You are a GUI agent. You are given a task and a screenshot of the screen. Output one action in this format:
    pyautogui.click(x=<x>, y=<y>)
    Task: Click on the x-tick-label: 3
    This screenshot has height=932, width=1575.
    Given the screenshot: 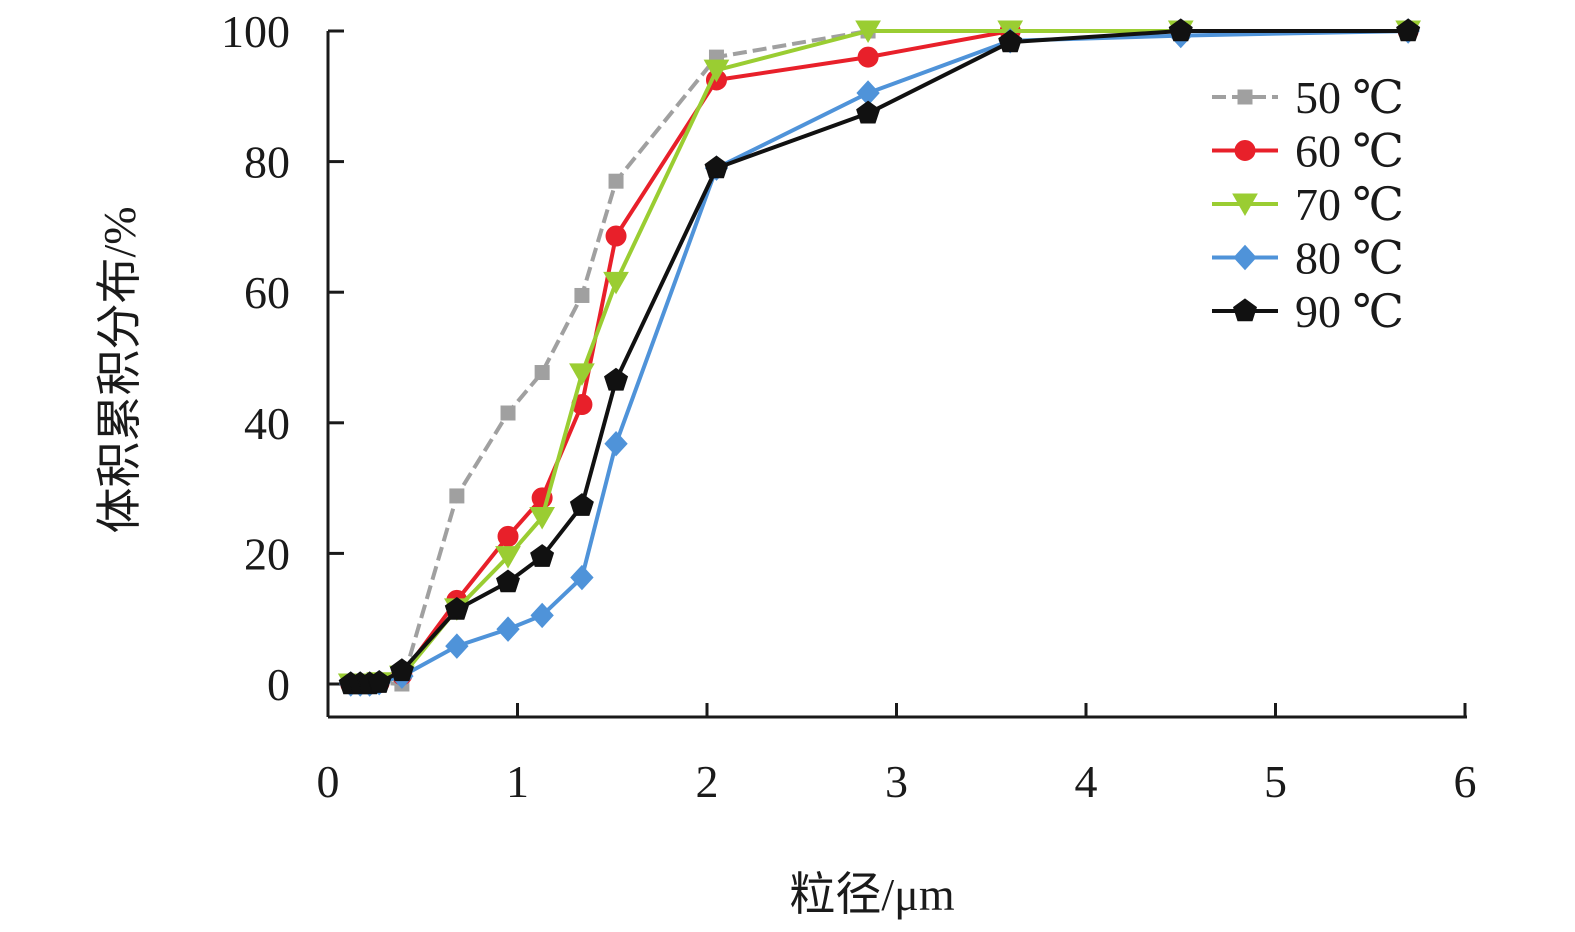 What is the action you would take?
    pyautogui.click(x=896, y=781)
    